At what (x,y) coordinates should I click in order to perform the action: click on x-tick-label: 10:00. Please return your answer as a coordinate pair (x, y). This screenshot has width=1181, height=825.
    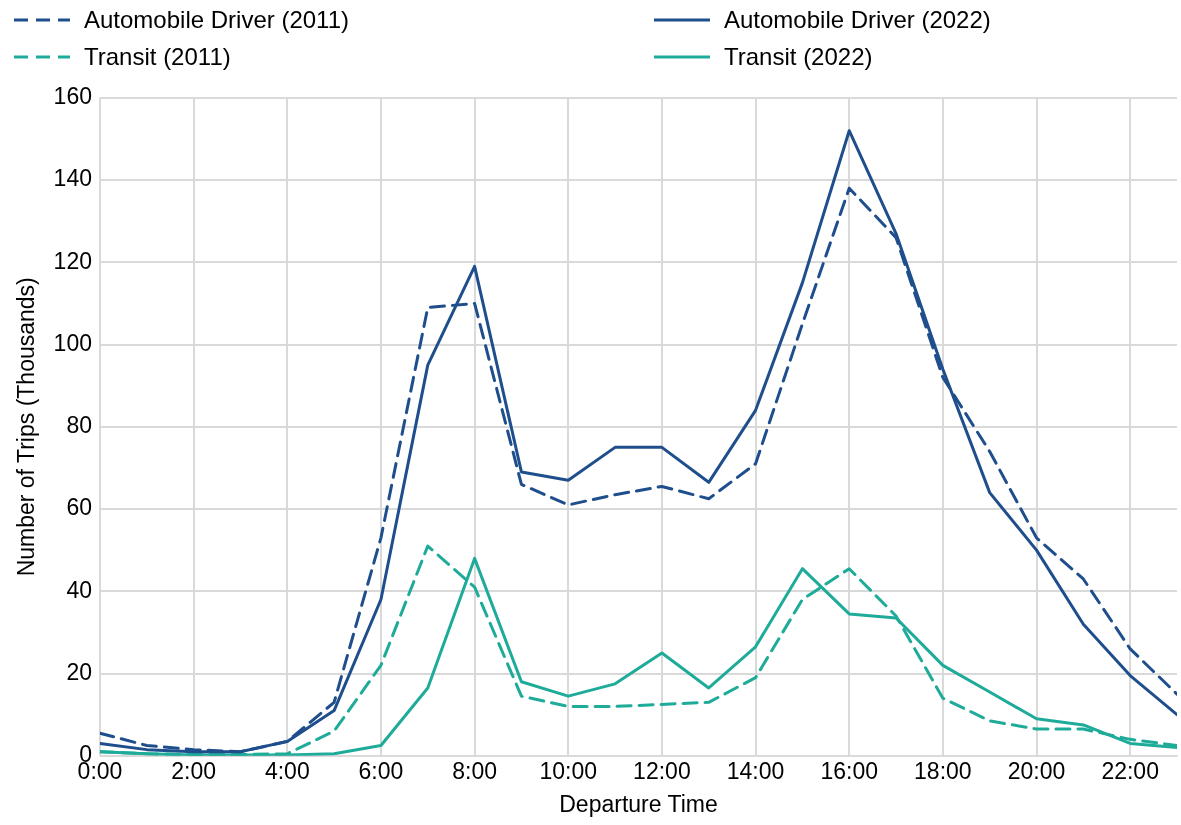
    Looking at the image, I should click on (568, 770).